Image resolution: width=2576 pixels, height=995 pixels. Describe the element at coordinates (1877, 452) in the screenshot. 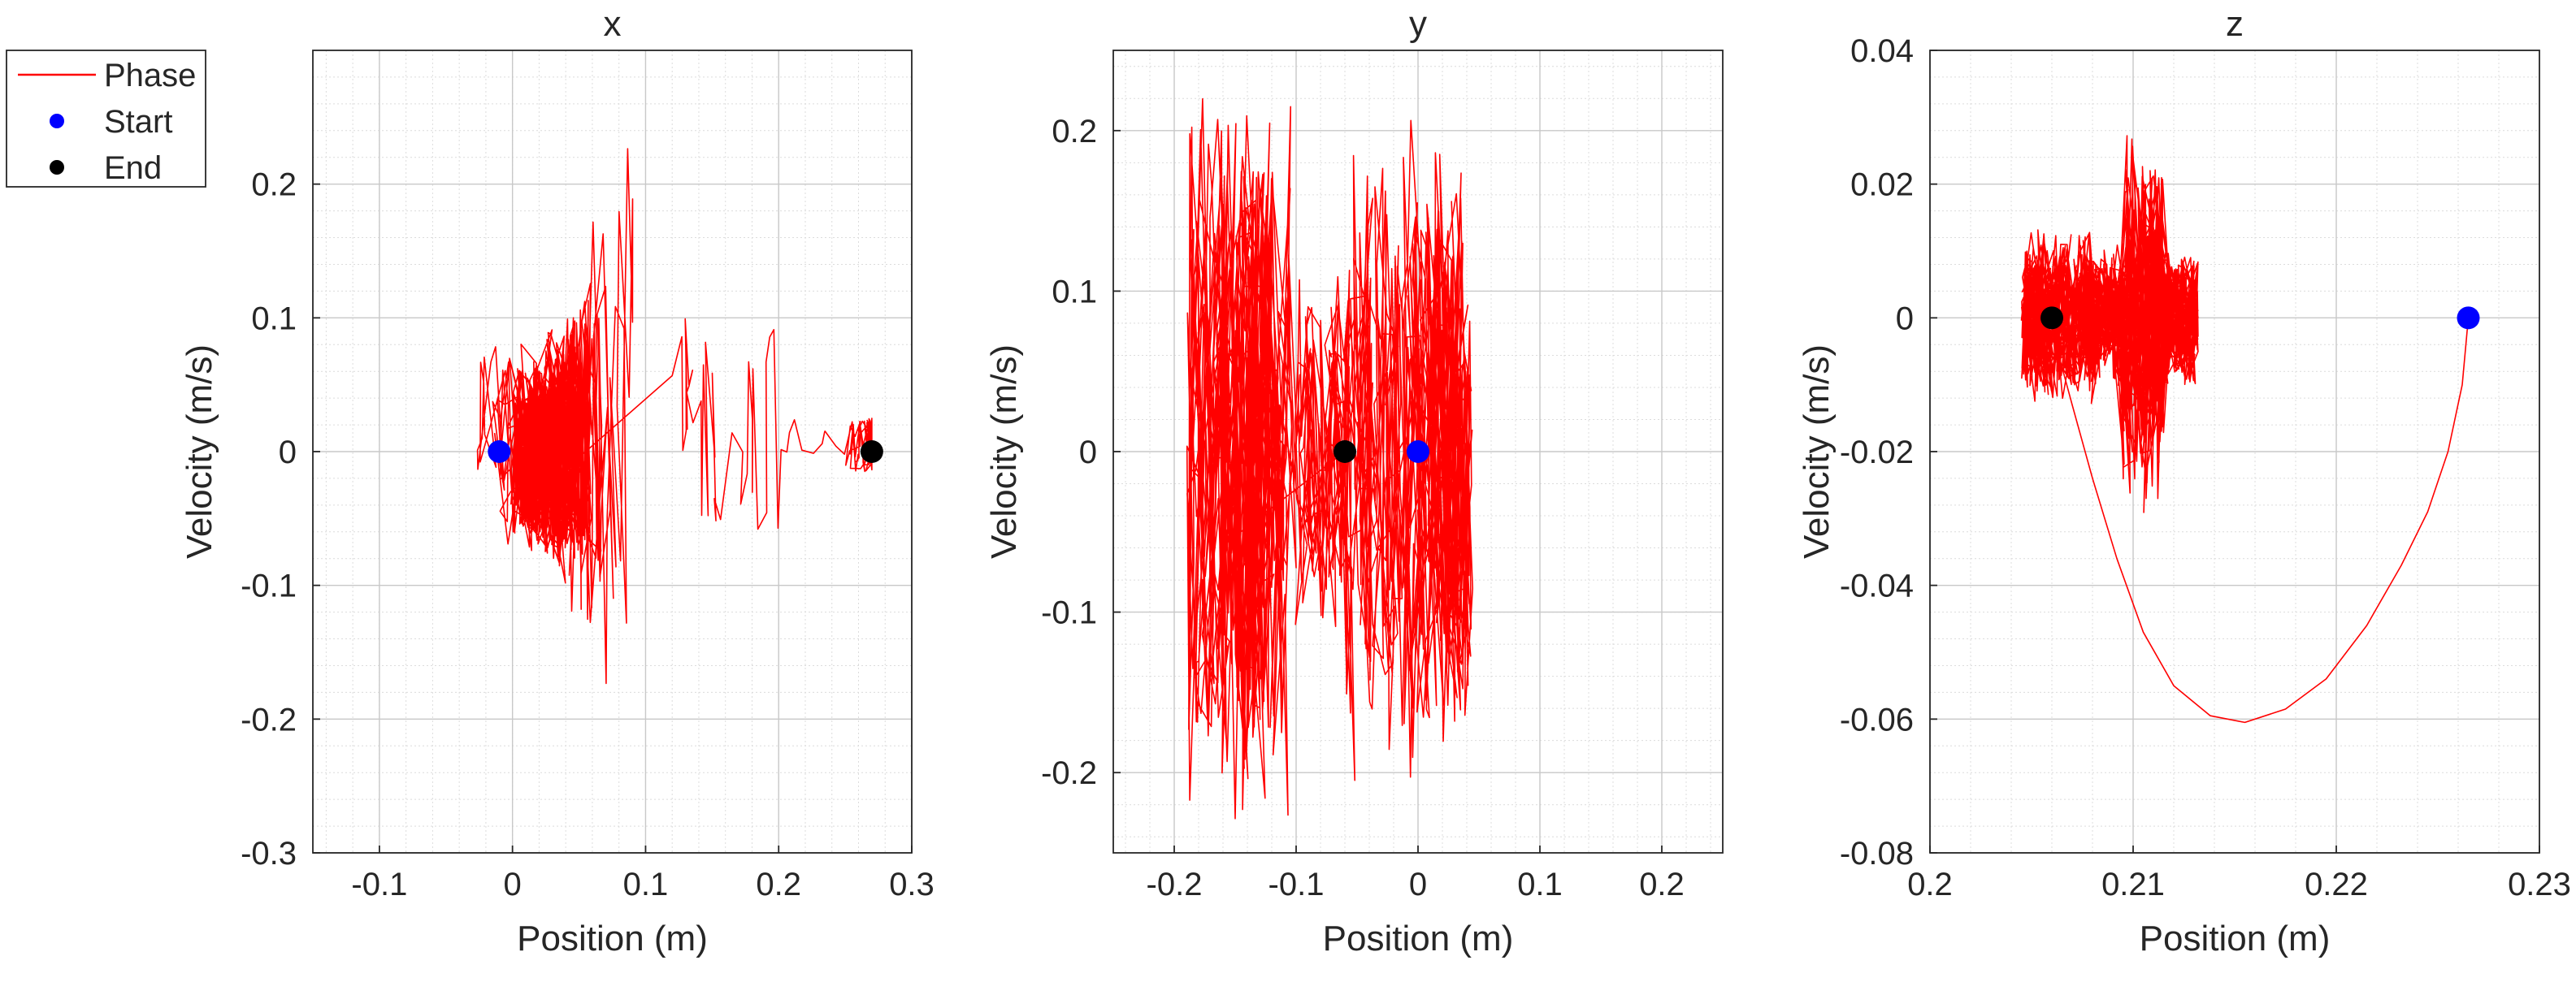

I see `y-tick-label: -0.02` at that location.